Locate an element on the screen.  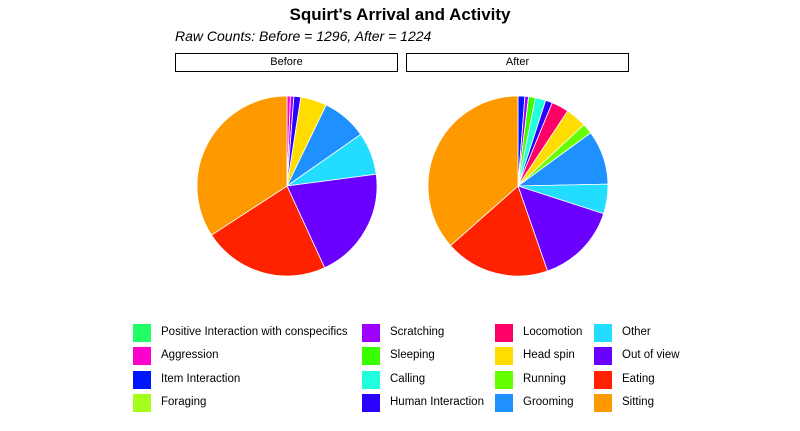
legend-label: Aggression is located at coordinates (190, 355).